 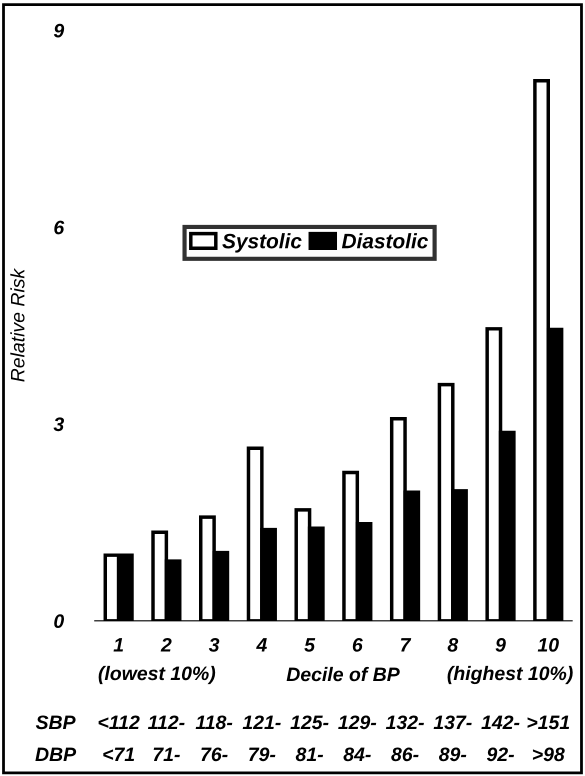 I want to click on x-tick-label: 10, so click(x=548, y=645).